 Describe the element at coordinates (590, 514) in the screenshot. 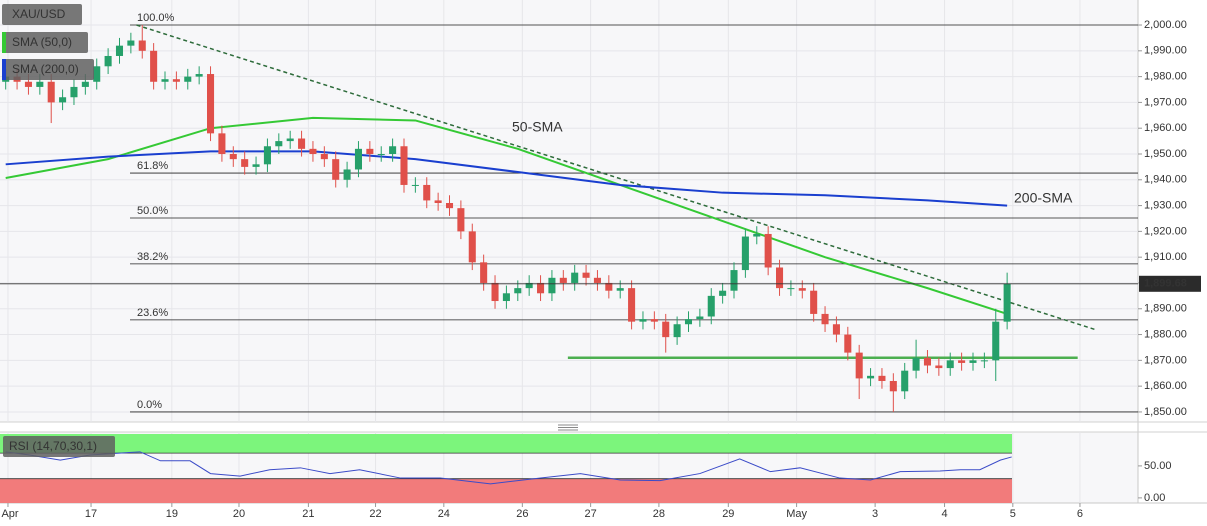

I see `x-tick-label: 27` at that location.